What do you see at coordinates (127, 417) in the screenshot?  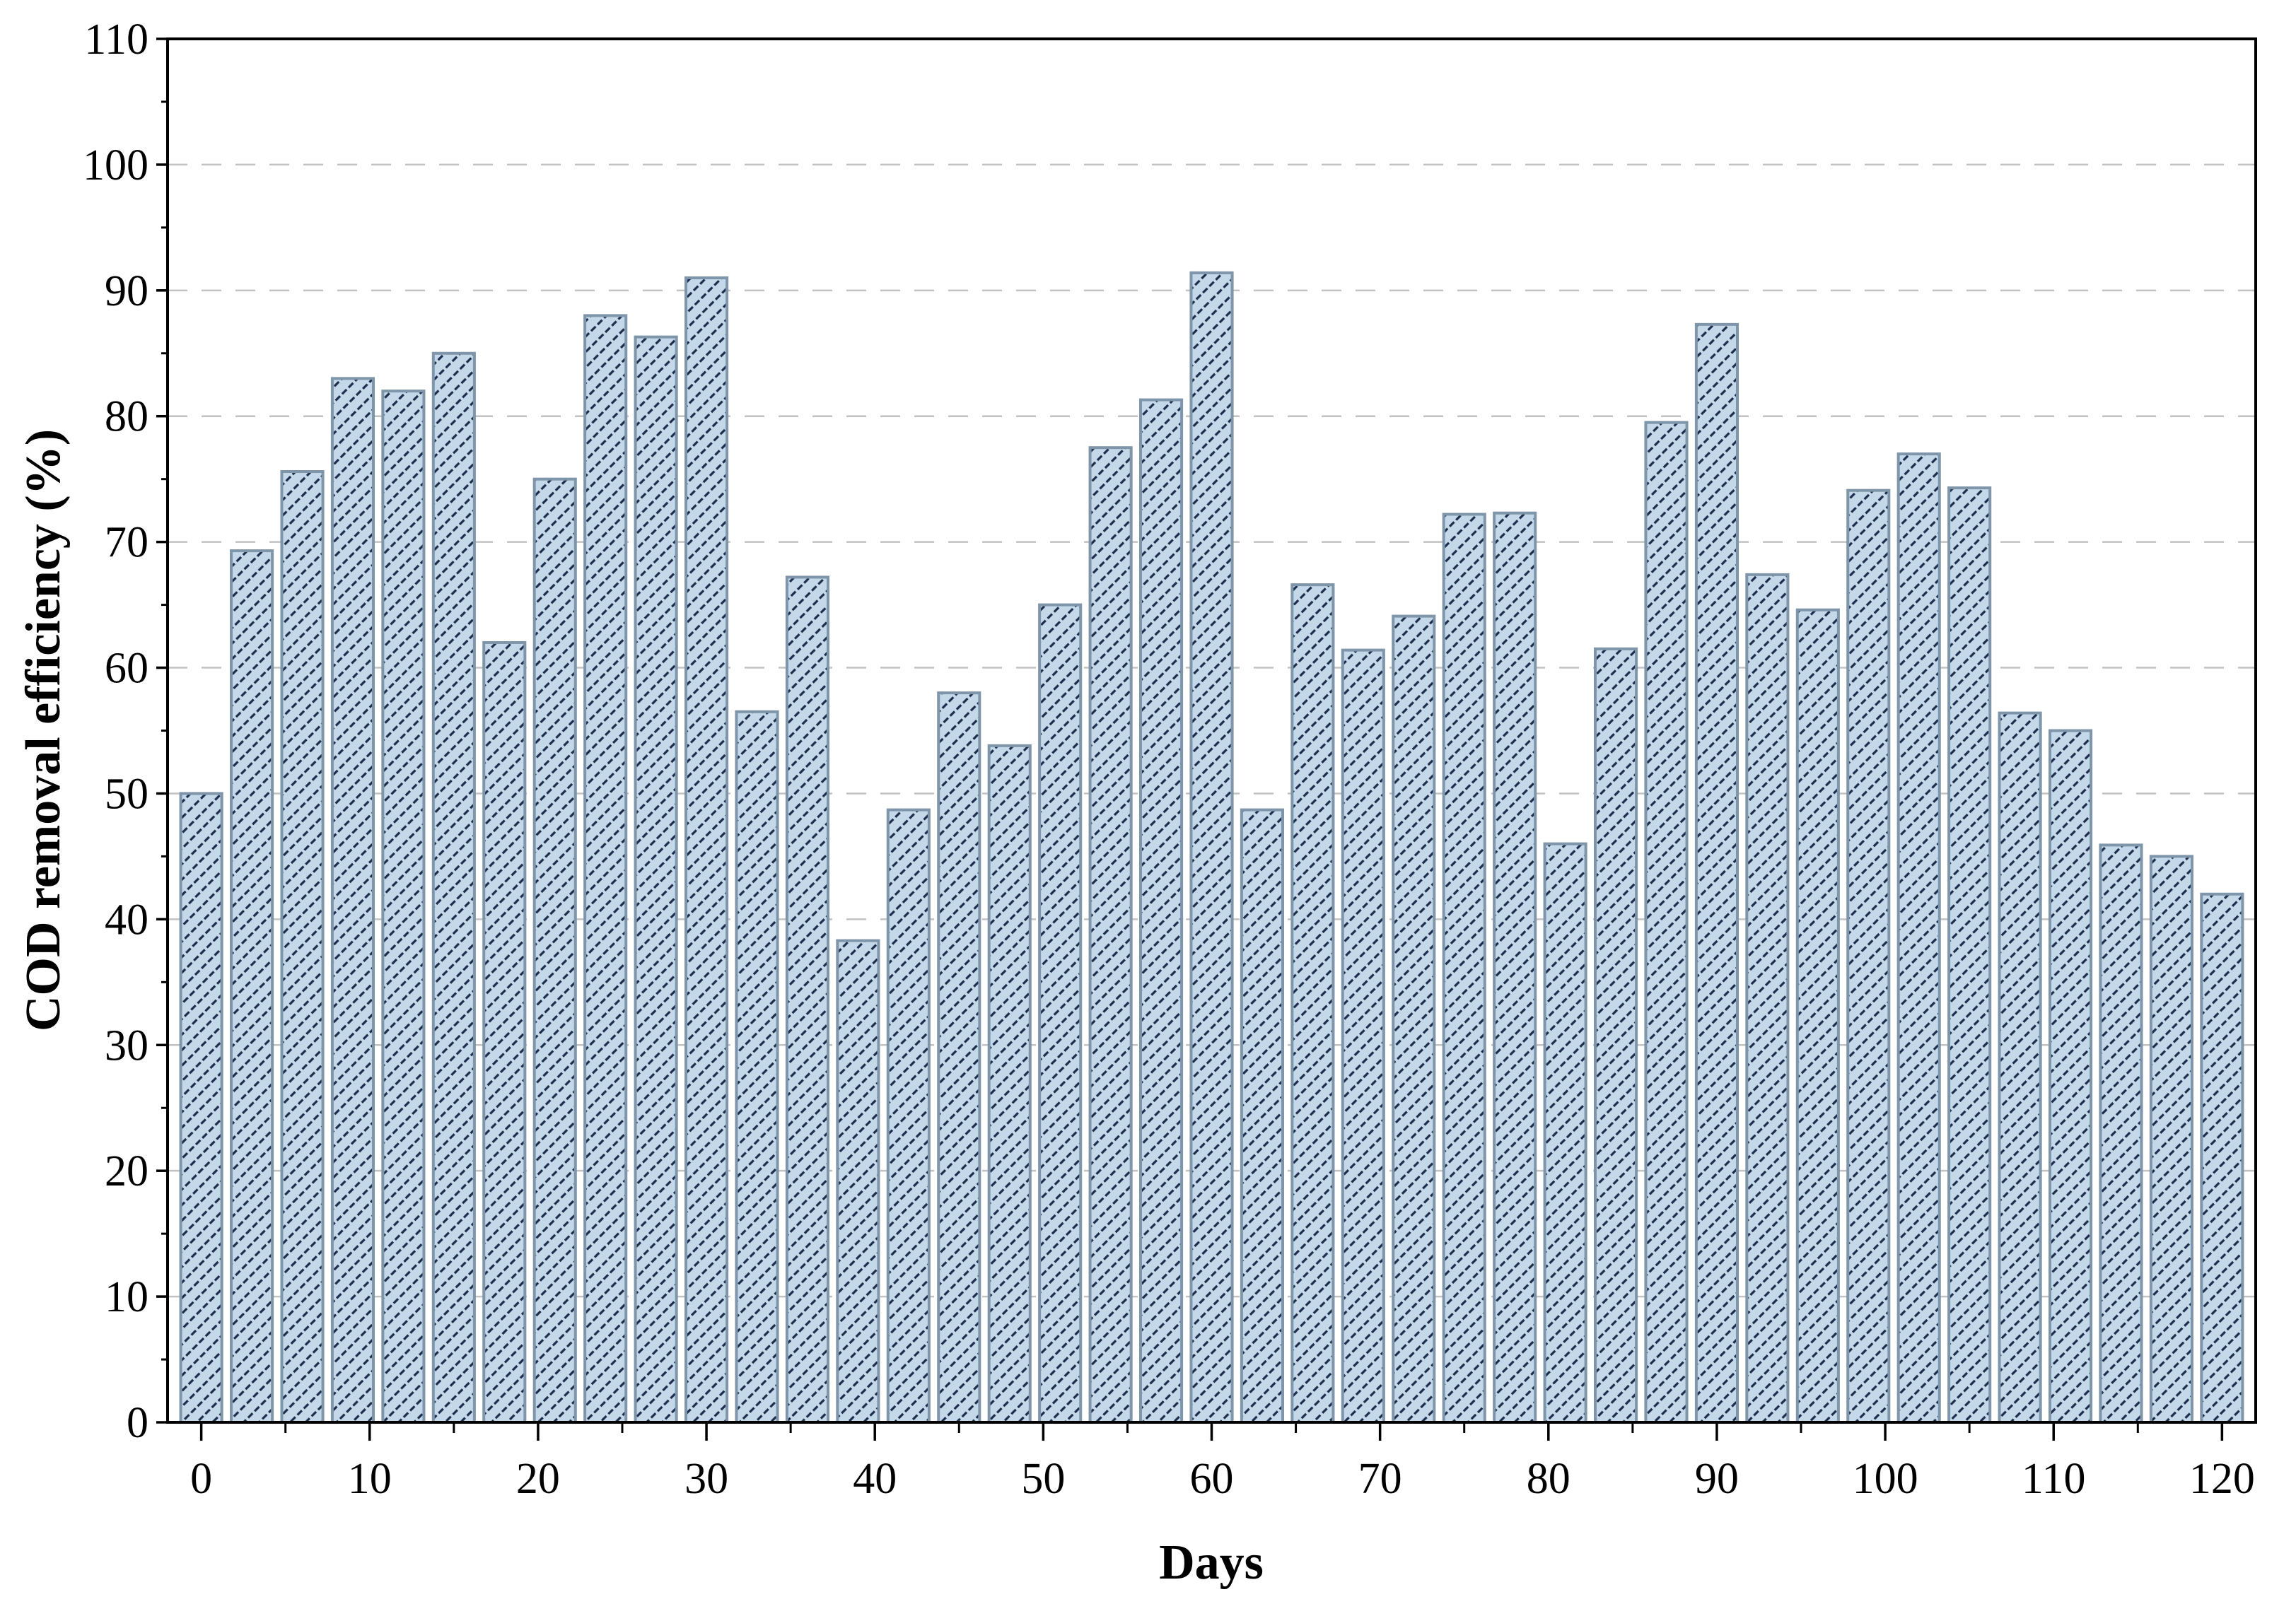 I see `y-tick-label-80: 80` at bounding box center [127, 417].